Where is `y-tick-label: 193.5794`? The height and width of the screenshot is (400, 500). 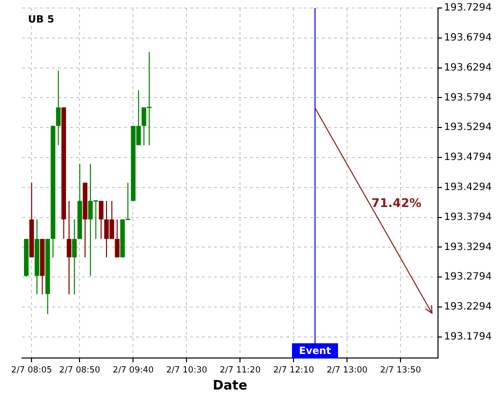 y-tick-label: 193.5794 is located at coordinates (468, 98).